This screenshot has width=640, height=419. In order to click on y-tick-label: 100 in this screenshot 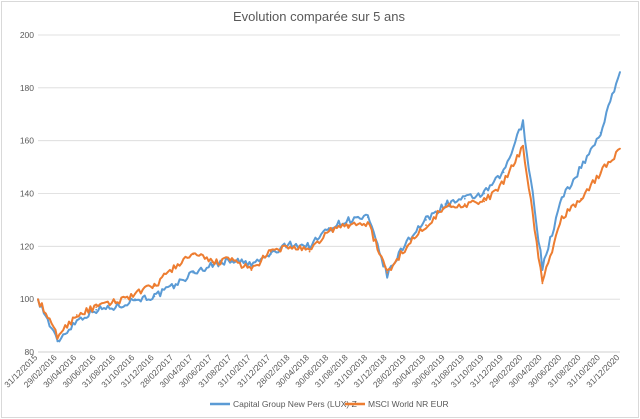, I will do `click(27, 299)`.